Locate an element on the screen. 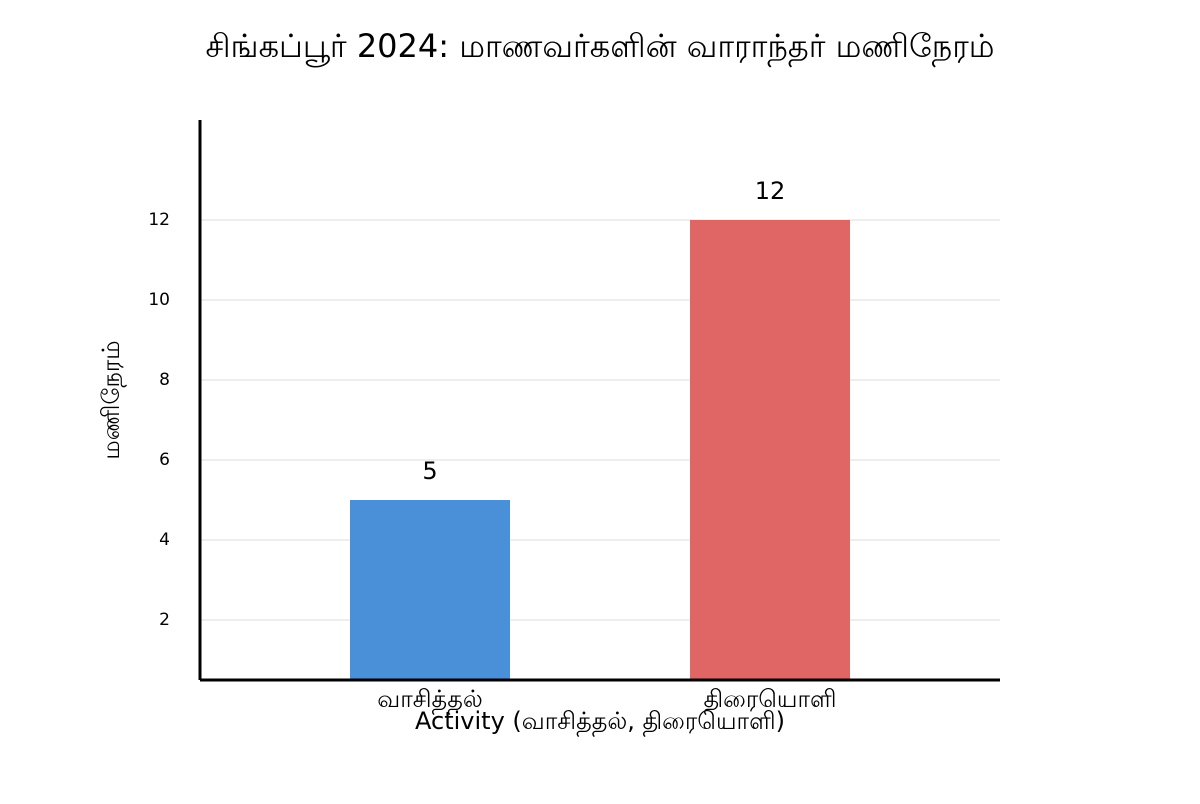 The image size is (1200, 804). y-tick-label: 2 is located at coordinates (164, 620).